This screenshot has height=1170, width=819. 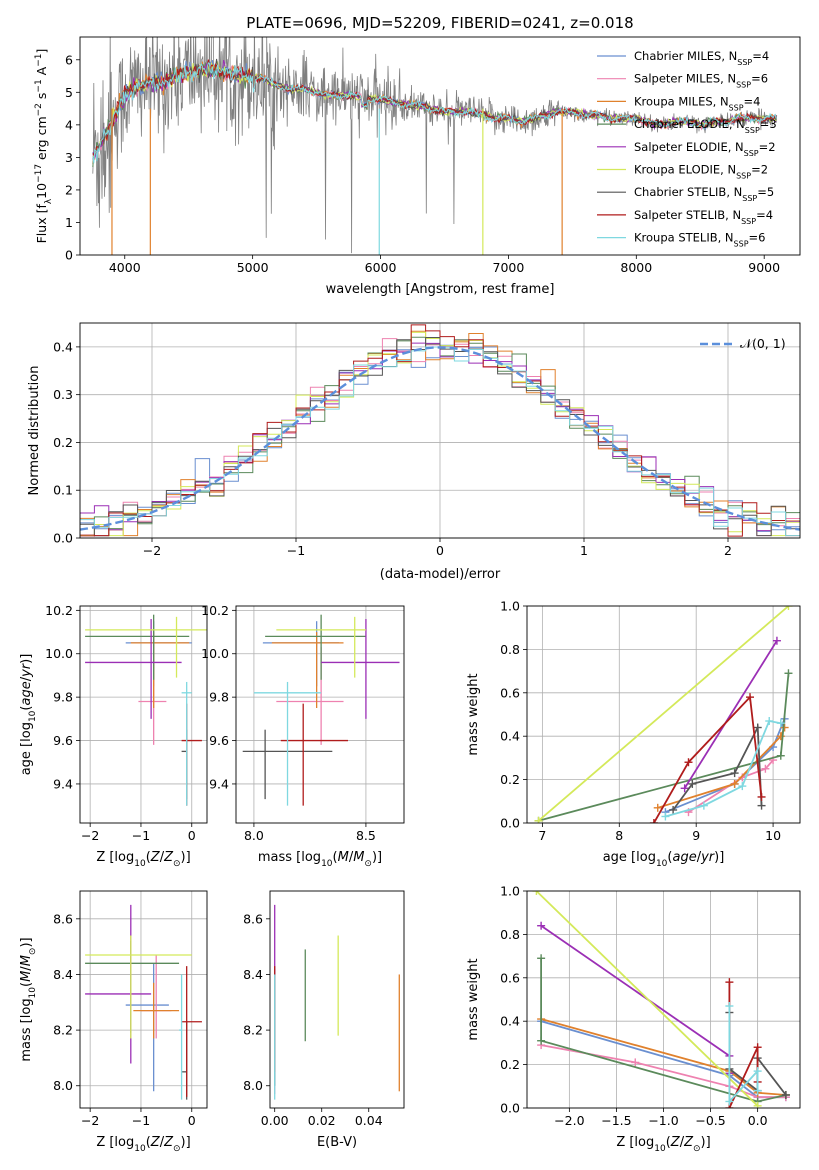 What do you see at coordinates (701, 172) in the screenshot?
I see `legend-label: Kroupa ELODIE, NSSP=2` at bounding box center [701, 172].